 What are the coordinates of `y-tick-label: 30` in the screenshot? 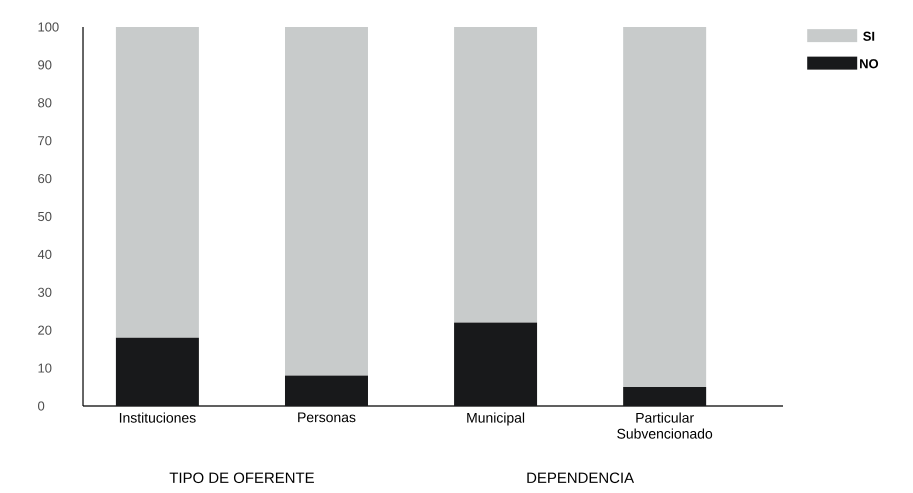 It's located at (45, 292).